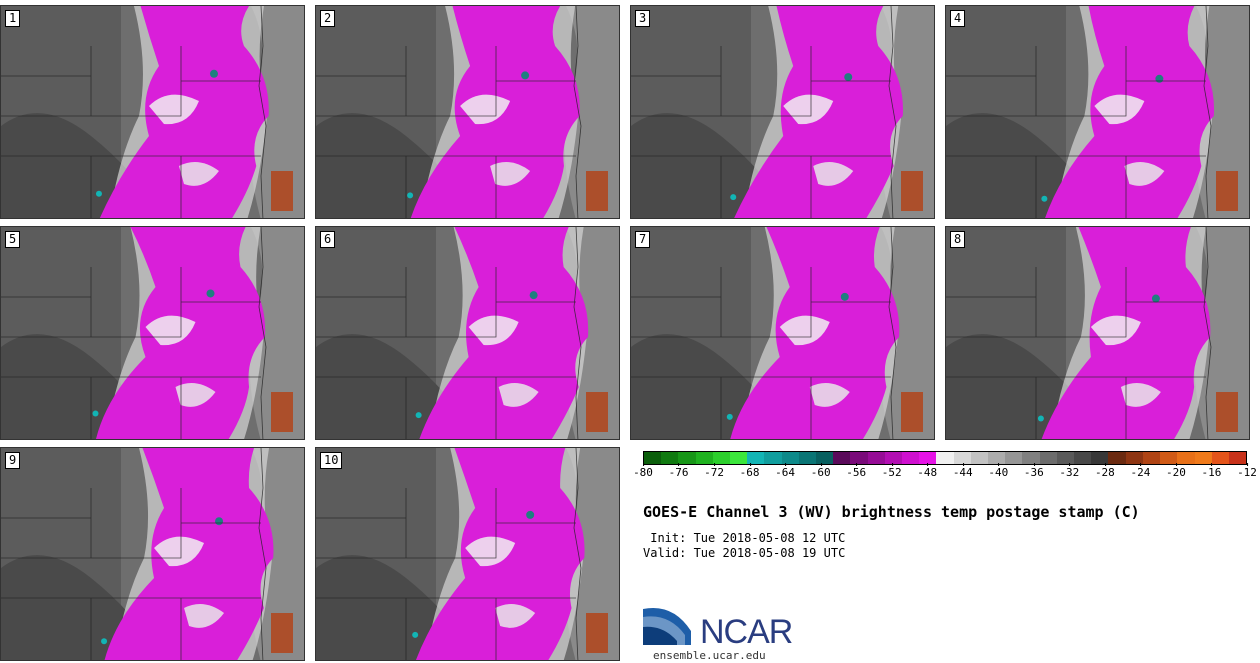 This screenshot has width=1260, height=663. Describe the element at coordinates (643, 471) in the screenshot. I see `colorbar-tick: -80` at that location.